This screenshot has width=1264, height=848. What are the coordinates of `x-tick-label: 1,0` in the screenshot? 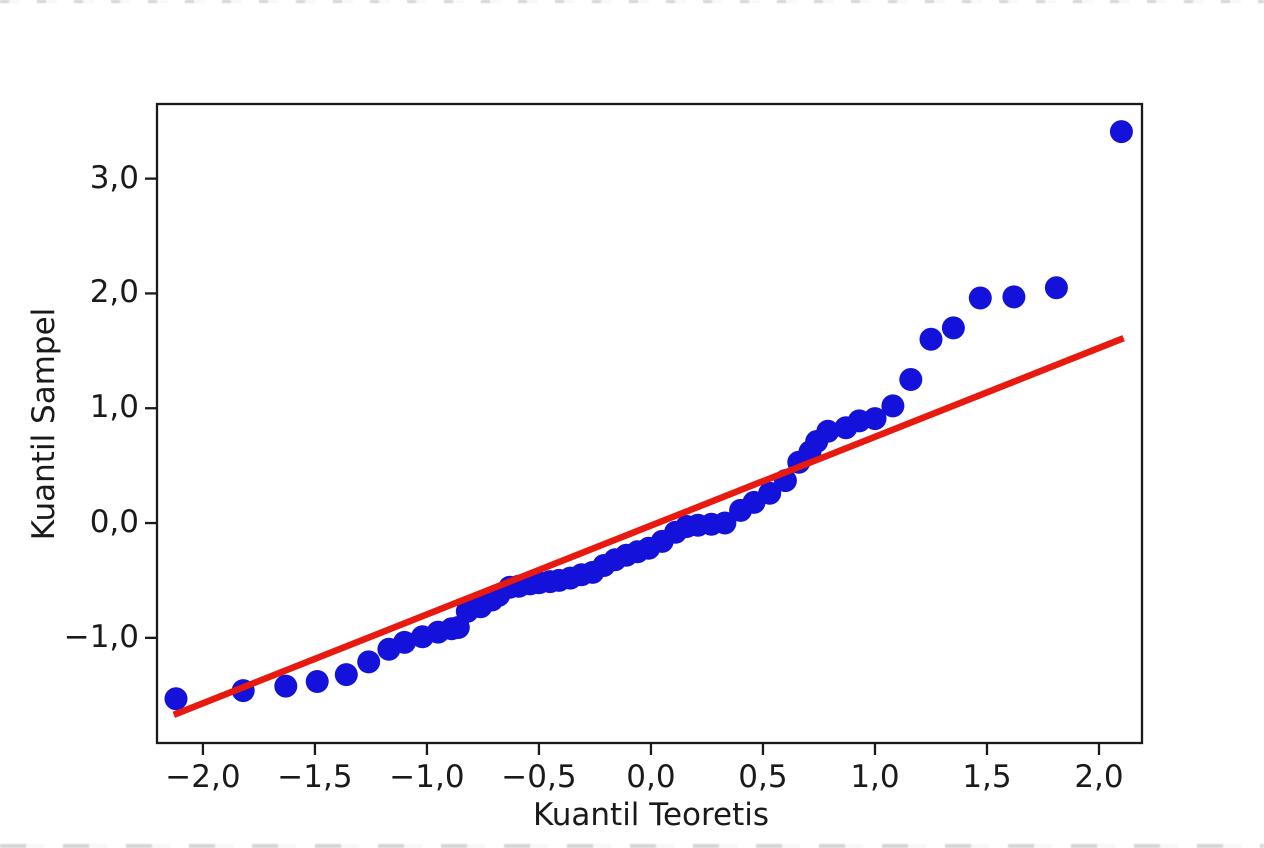 It's located at (875, 777).